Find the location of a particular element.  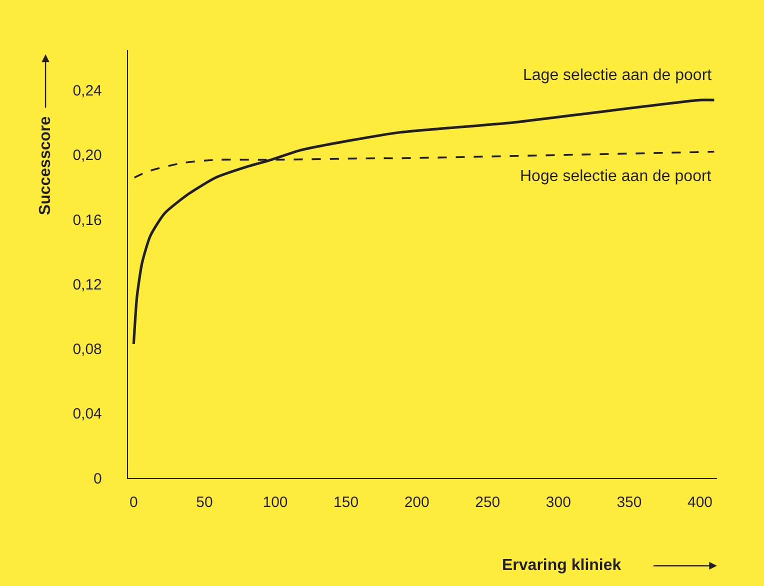

x-tick-label: 250 is located at coordinates (487, 503).